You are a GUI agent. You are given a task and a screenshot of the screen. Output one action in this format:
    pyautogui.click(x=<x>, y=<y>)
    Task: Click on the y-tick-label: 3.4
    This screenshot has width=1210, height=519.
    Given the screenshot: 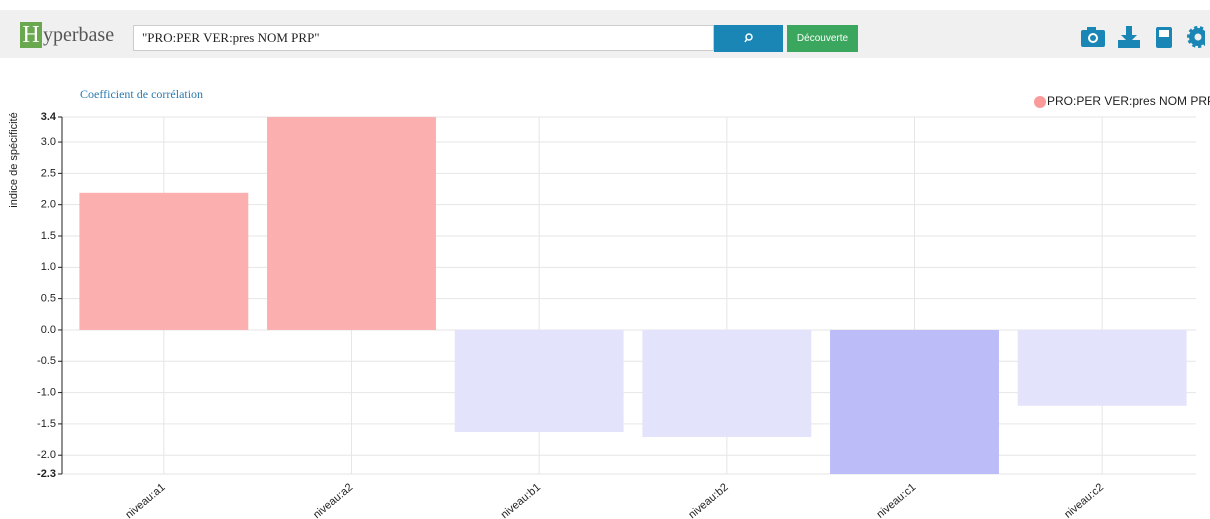 What is the action you would take?
    pyautogui.click(x=49, y=117)
    